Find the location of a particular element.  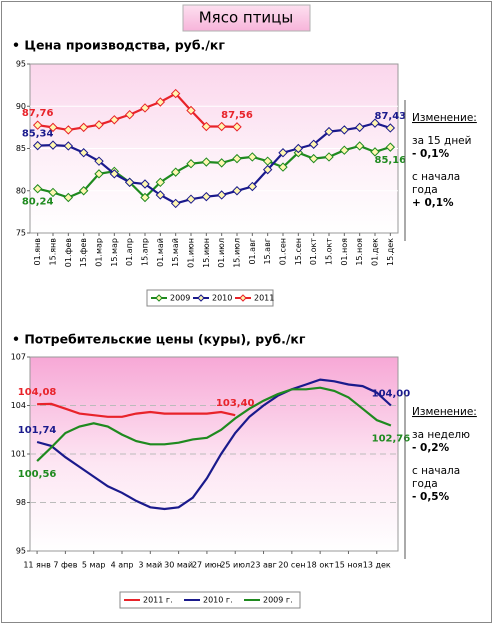

y-tick-label: 85 is located at coordinates (21, 148).